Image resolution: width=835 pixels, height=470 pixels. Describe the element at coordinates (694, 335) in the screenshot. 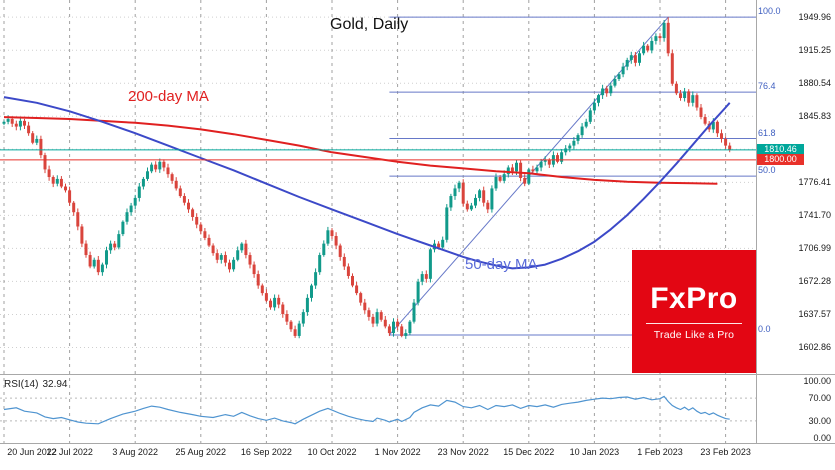

I see `fxpro-logo-tagline: Trade Like a Pro` at that location.